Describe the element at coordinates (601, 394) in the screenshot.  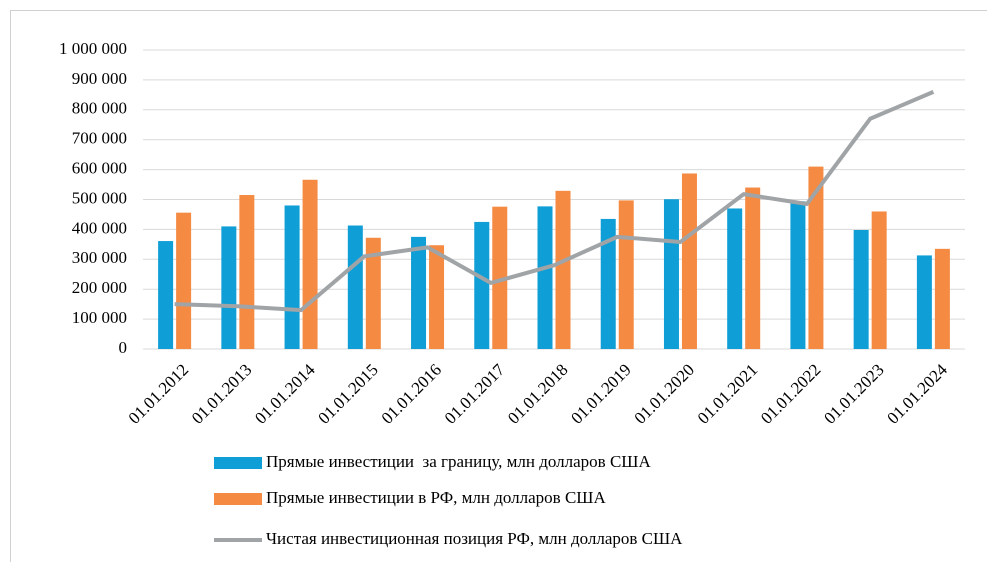
I see `x-tick-label: 01.01.2019` at that location.